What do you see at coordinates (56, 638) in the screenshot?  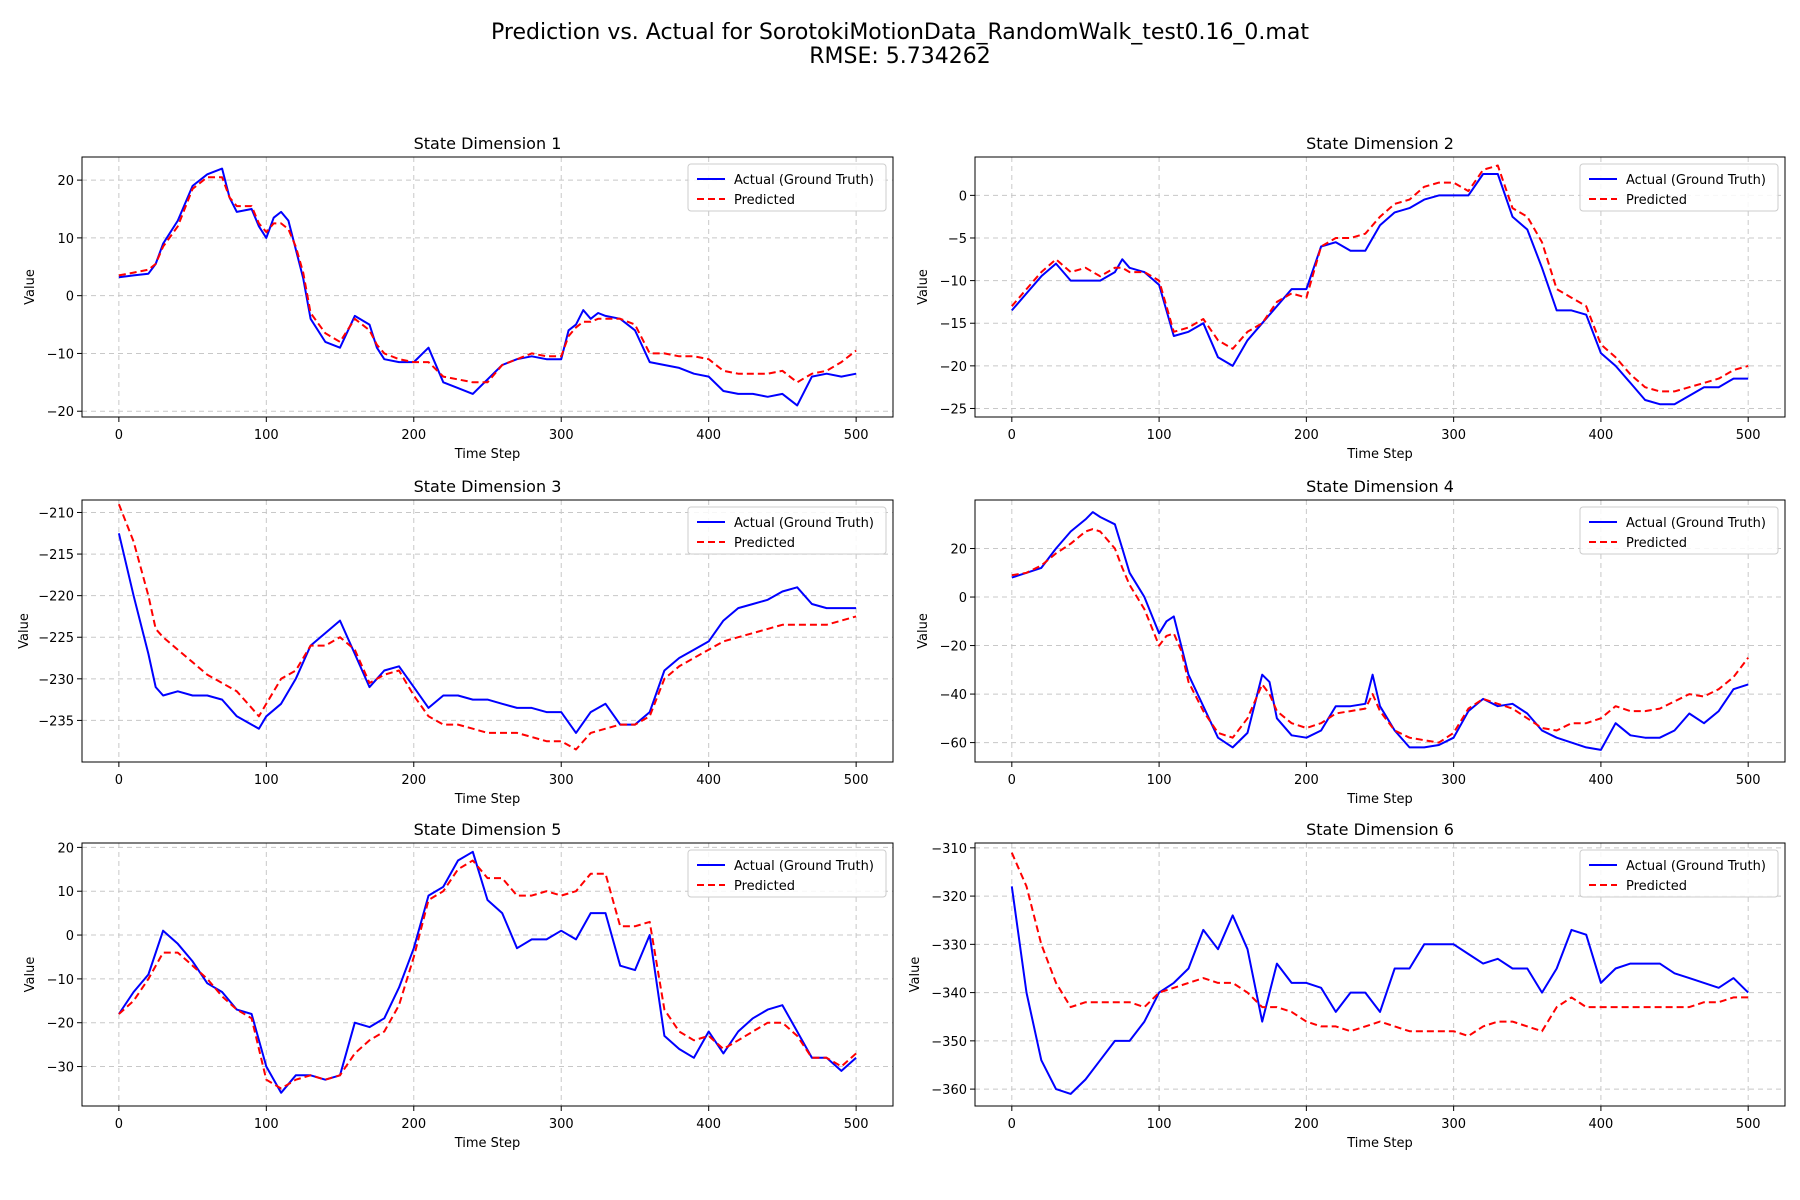 I see `y-tick-label: −225` at bounding box center [56, 638].